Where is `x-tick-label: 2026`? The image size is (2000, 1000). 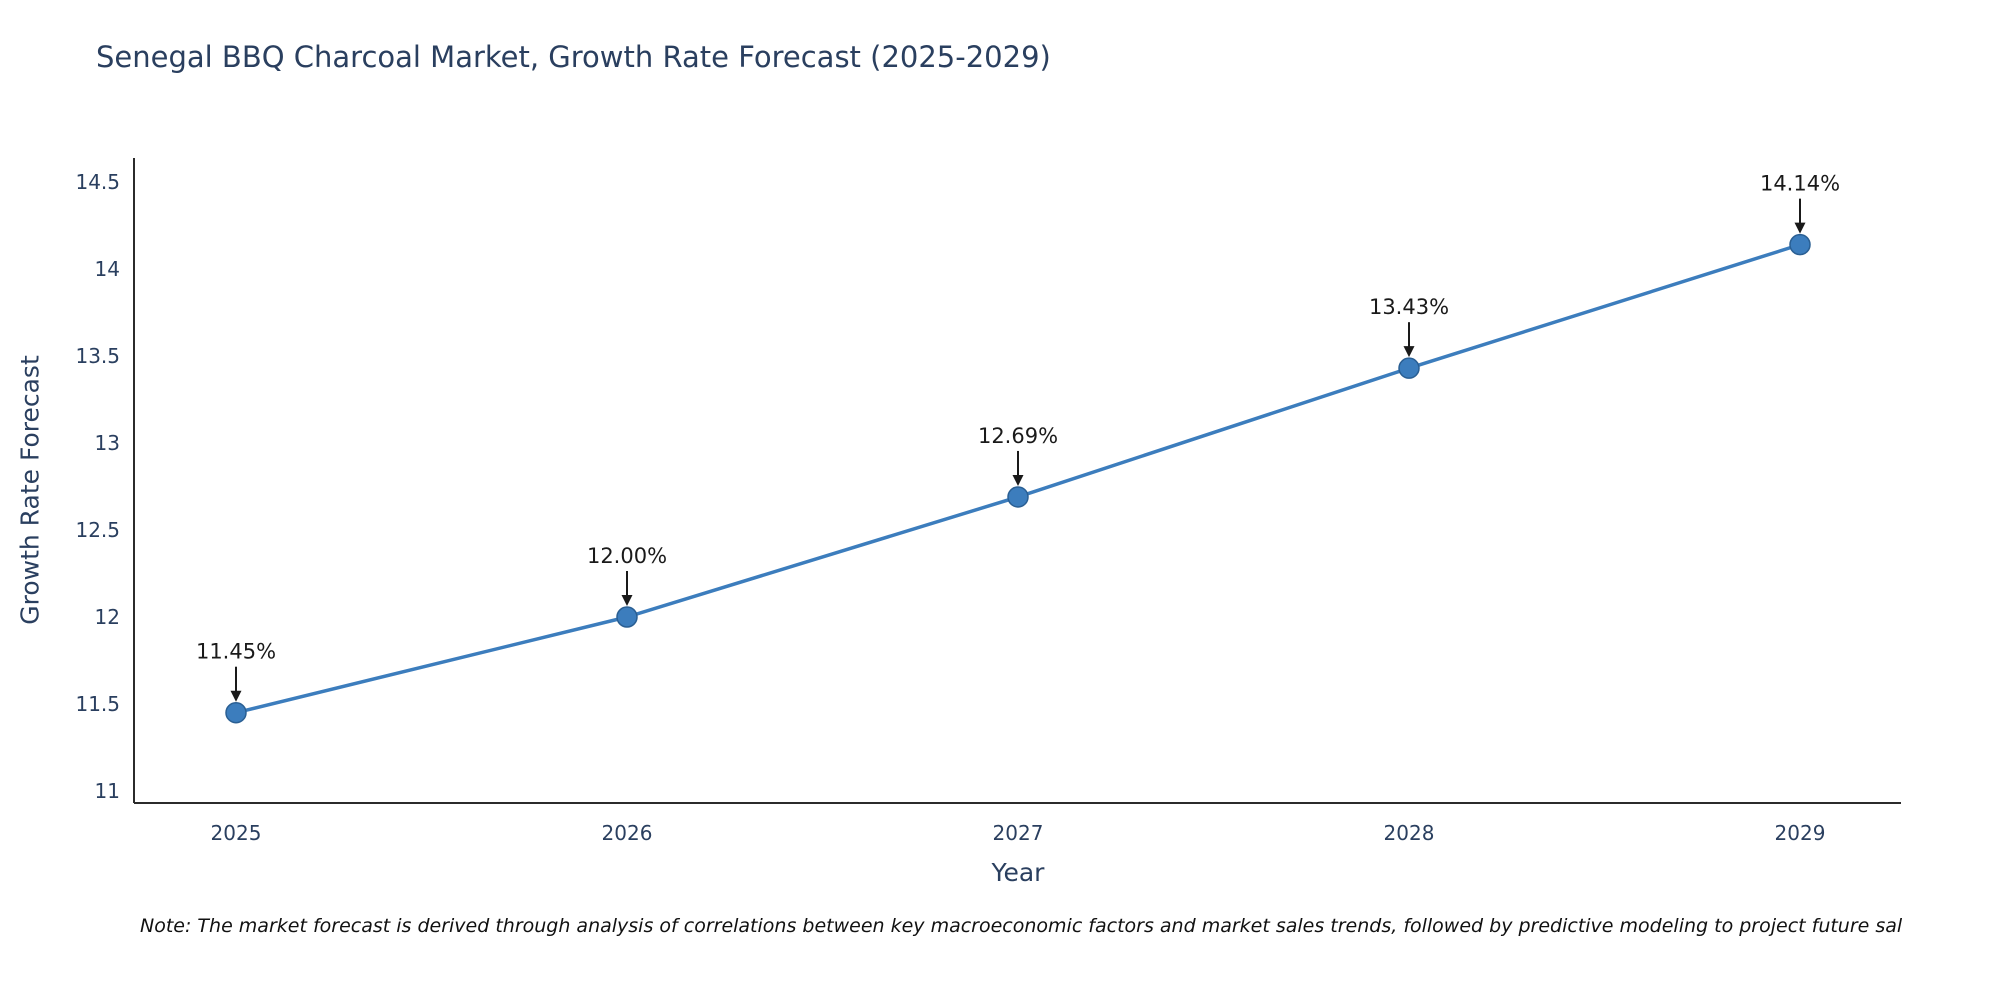
x-tick-label: 2026 is located at coordinates (627, 833).